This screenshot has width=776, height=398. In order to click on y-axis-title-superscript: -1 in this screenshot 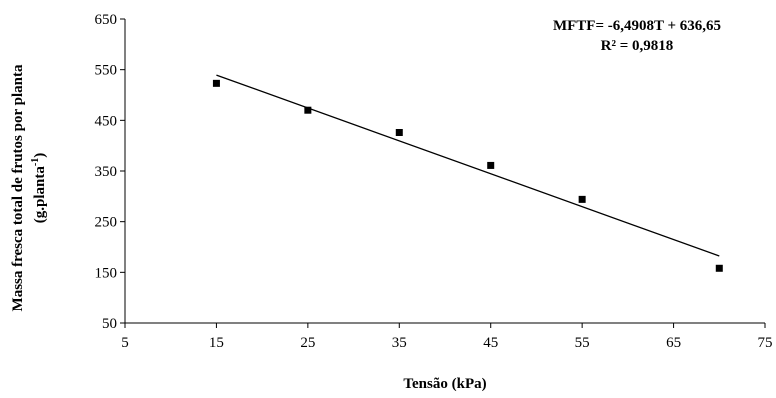, I will do `click(35, 162)`.